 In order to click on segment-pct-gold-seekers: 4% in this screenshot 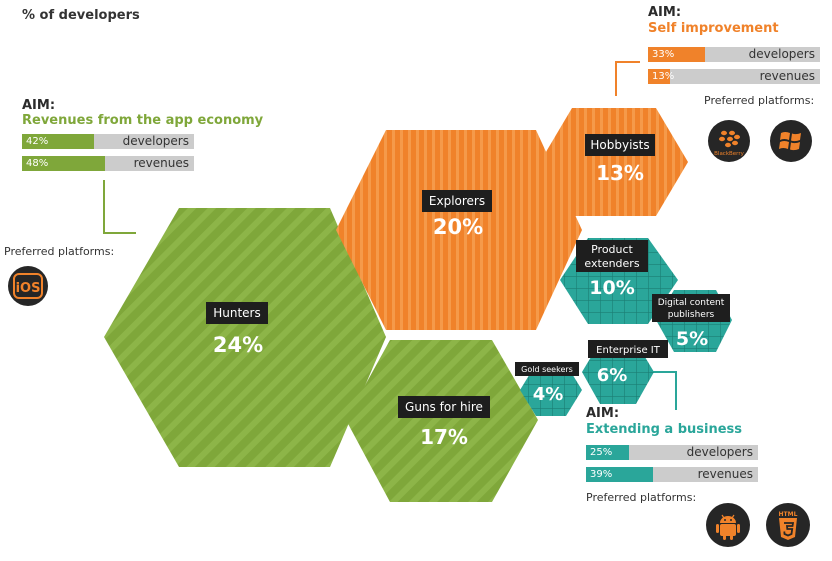, I will do `click(548, 394)`.